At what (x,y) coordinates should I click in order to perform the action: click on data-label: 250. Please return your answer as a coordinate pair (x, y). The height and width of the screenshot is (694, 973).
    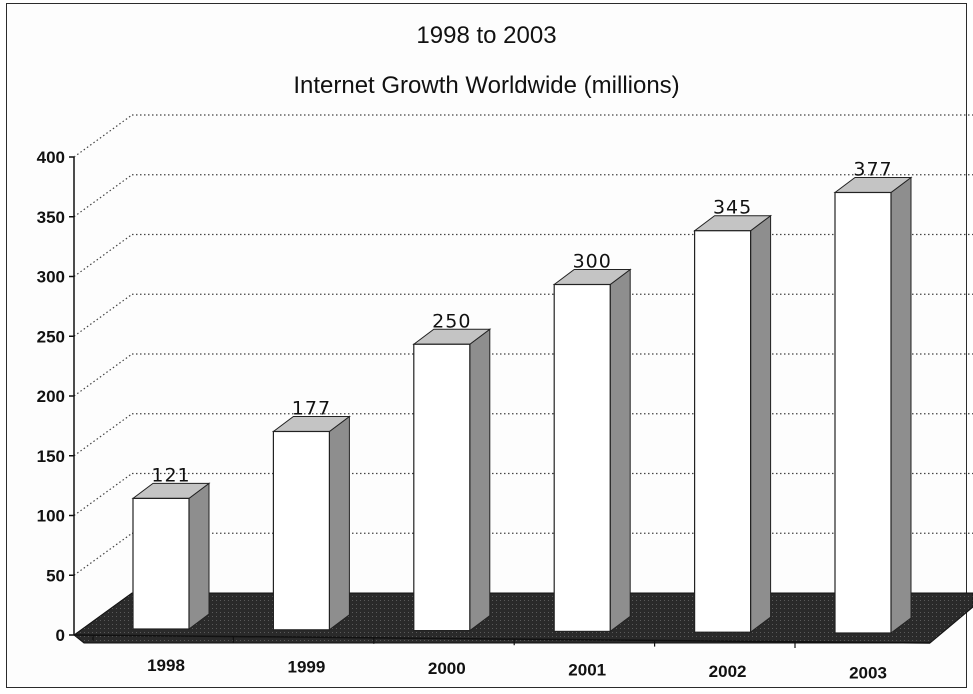
    Looking at the image, I should click on (451, 321).